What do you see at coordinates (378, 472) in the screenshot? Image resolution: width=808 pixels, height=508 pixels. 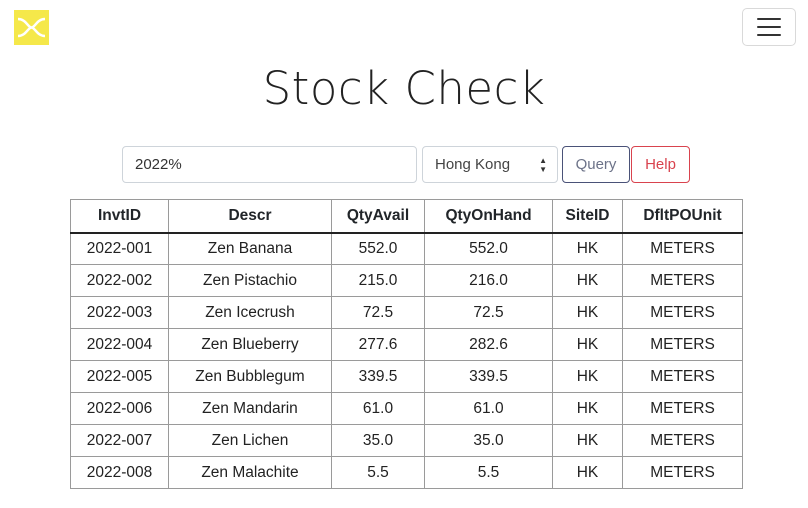 I see `cell-qtyavail: 5.5` at bounding box center [378, 472].